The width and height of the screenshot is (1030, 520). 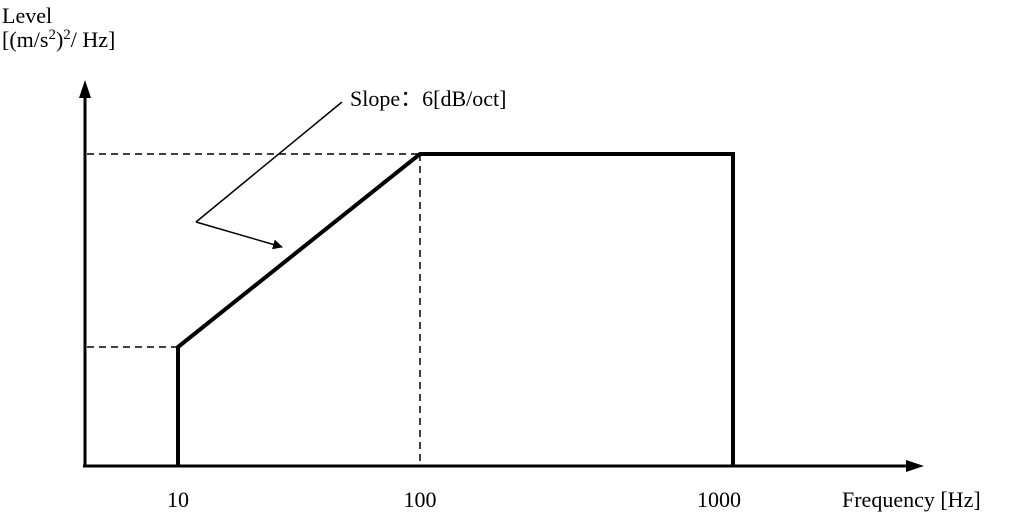 What do you see at coordinates (239, 235) in the screenshot?
I see `leader-arrow-line` at bounding box center [239, 235].